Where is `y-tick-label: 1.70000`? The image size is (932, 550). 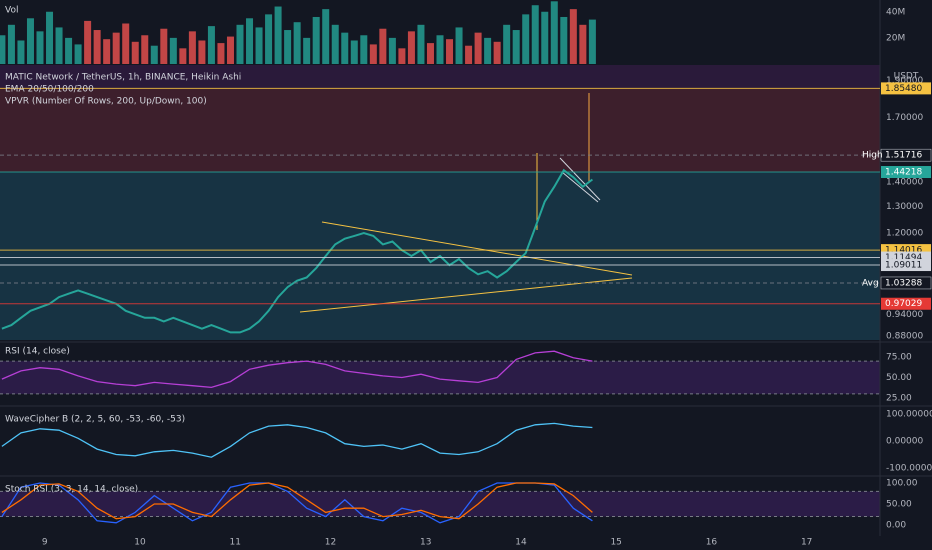 y-tick-label: 1.70000 is located at coordinates (904, 118).